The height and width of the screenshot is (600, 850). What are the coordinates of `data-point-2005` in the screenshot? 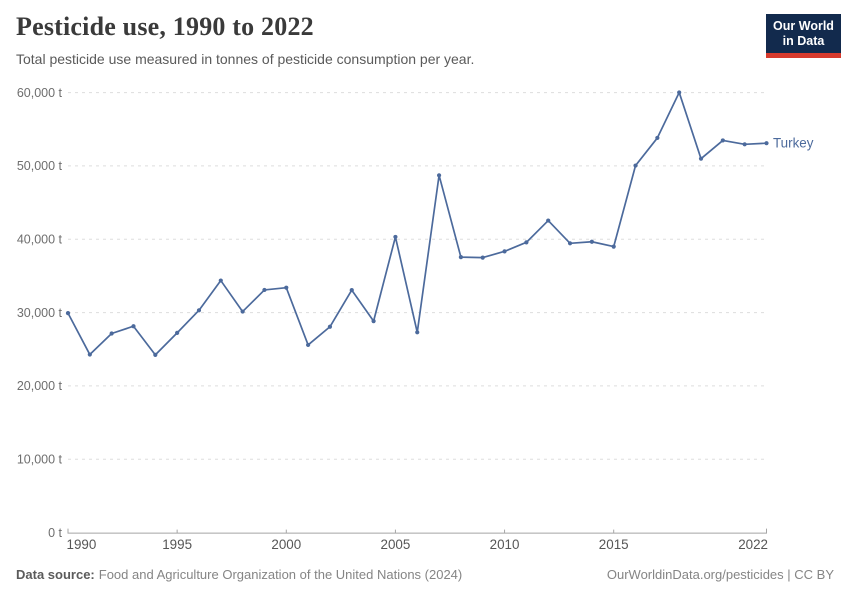 It's located at (395, 237).